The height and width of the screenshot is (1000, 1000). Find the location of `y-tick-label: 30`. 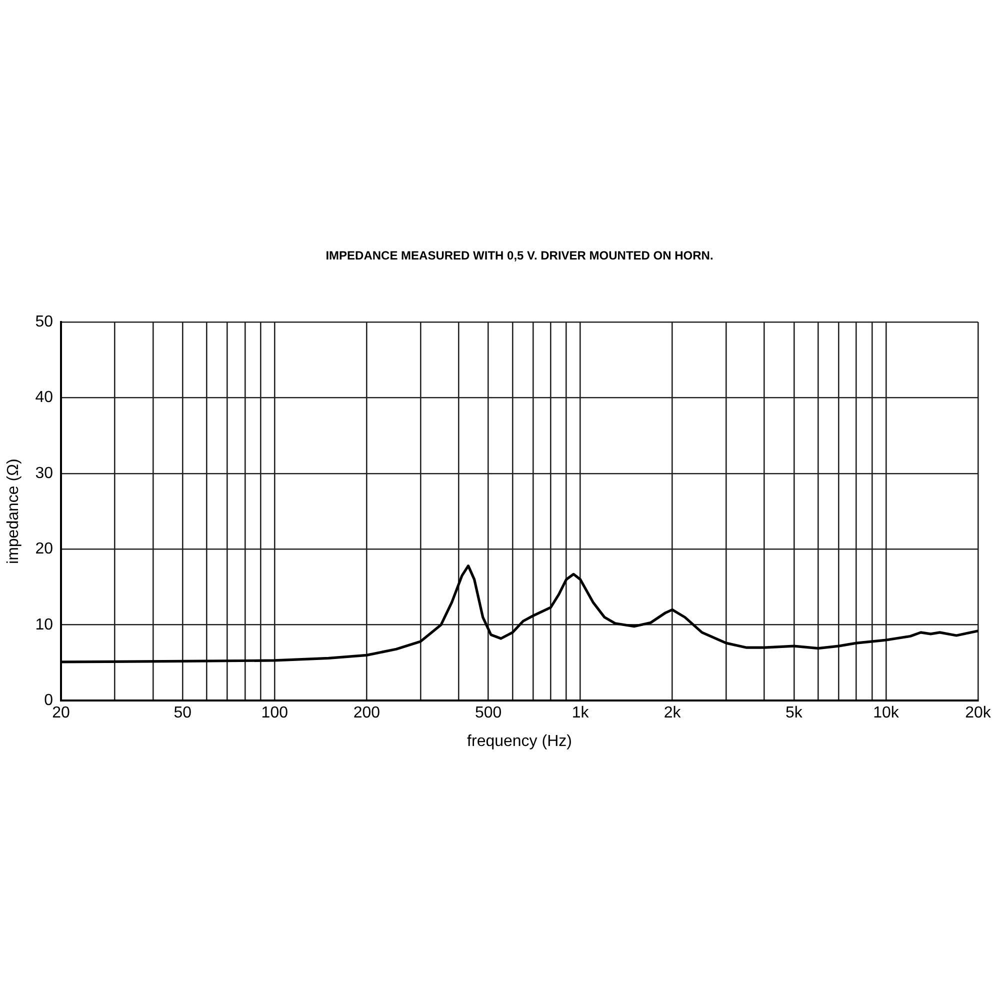

y-tick-label: 30 is located at coordinates (44, 473).